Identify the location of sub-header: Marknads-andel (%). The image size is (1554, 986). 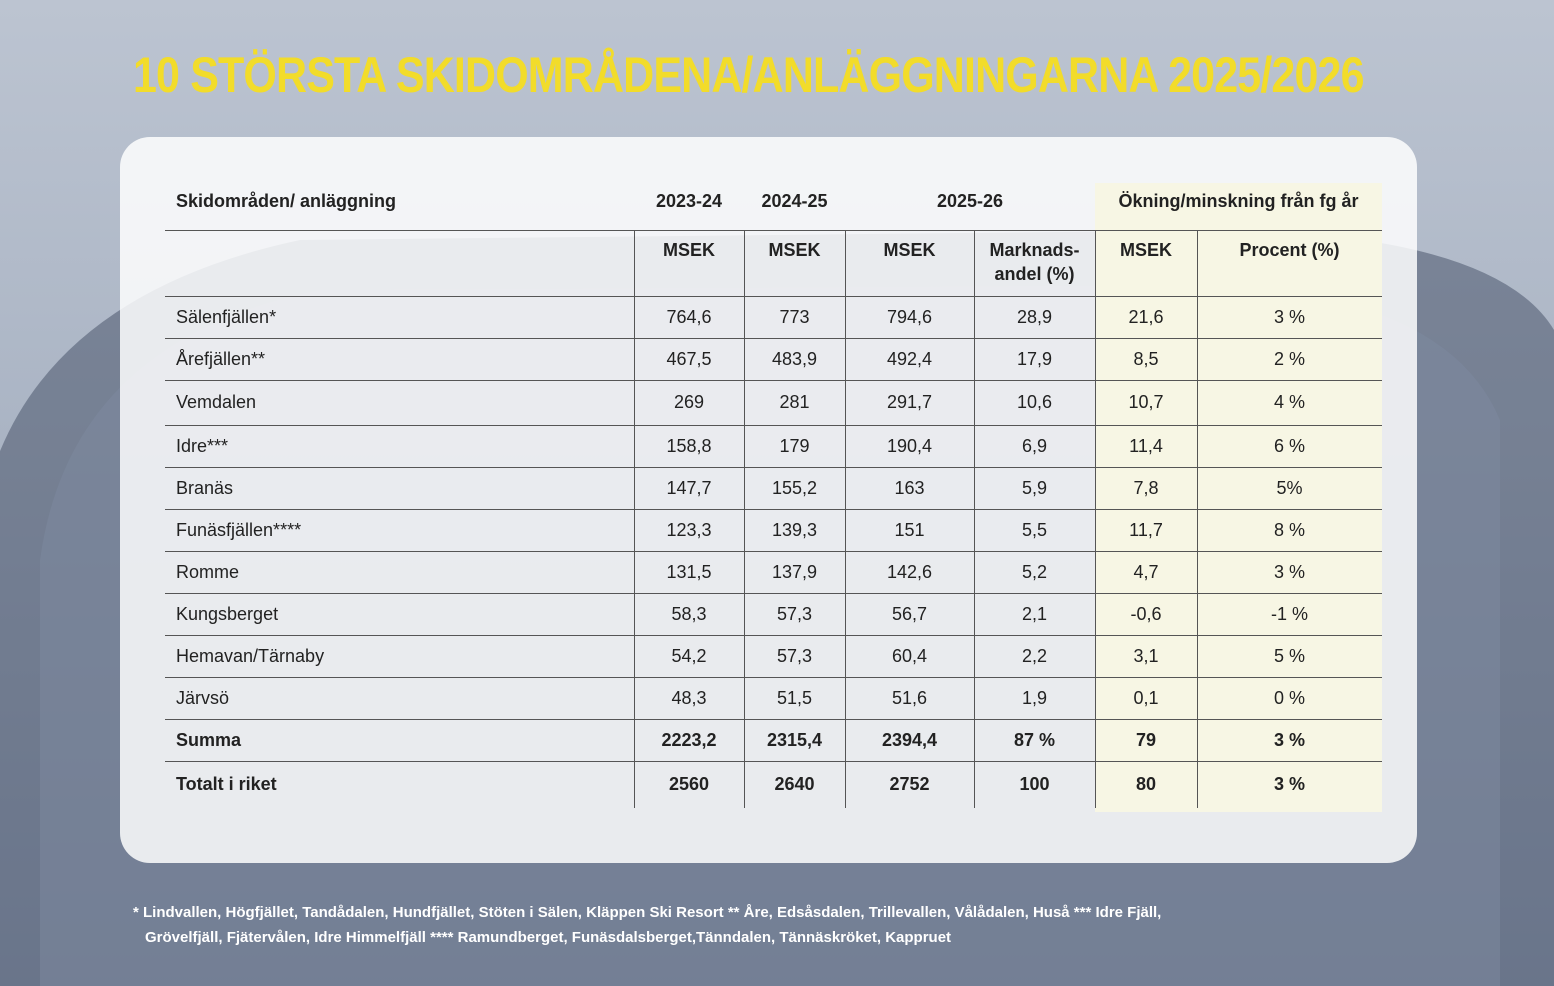
(1034, 263).